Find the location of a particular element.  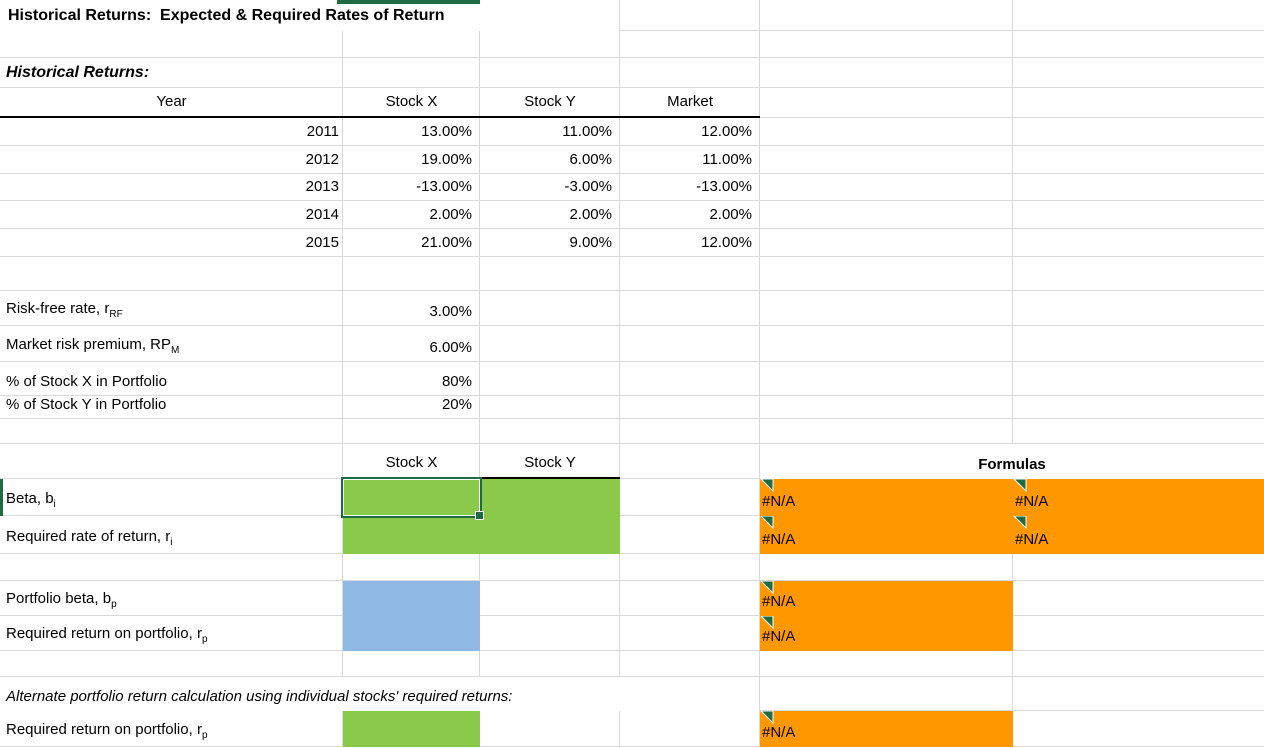

formulas-header-cell: Formulas is located at coordinates (1012, 461).